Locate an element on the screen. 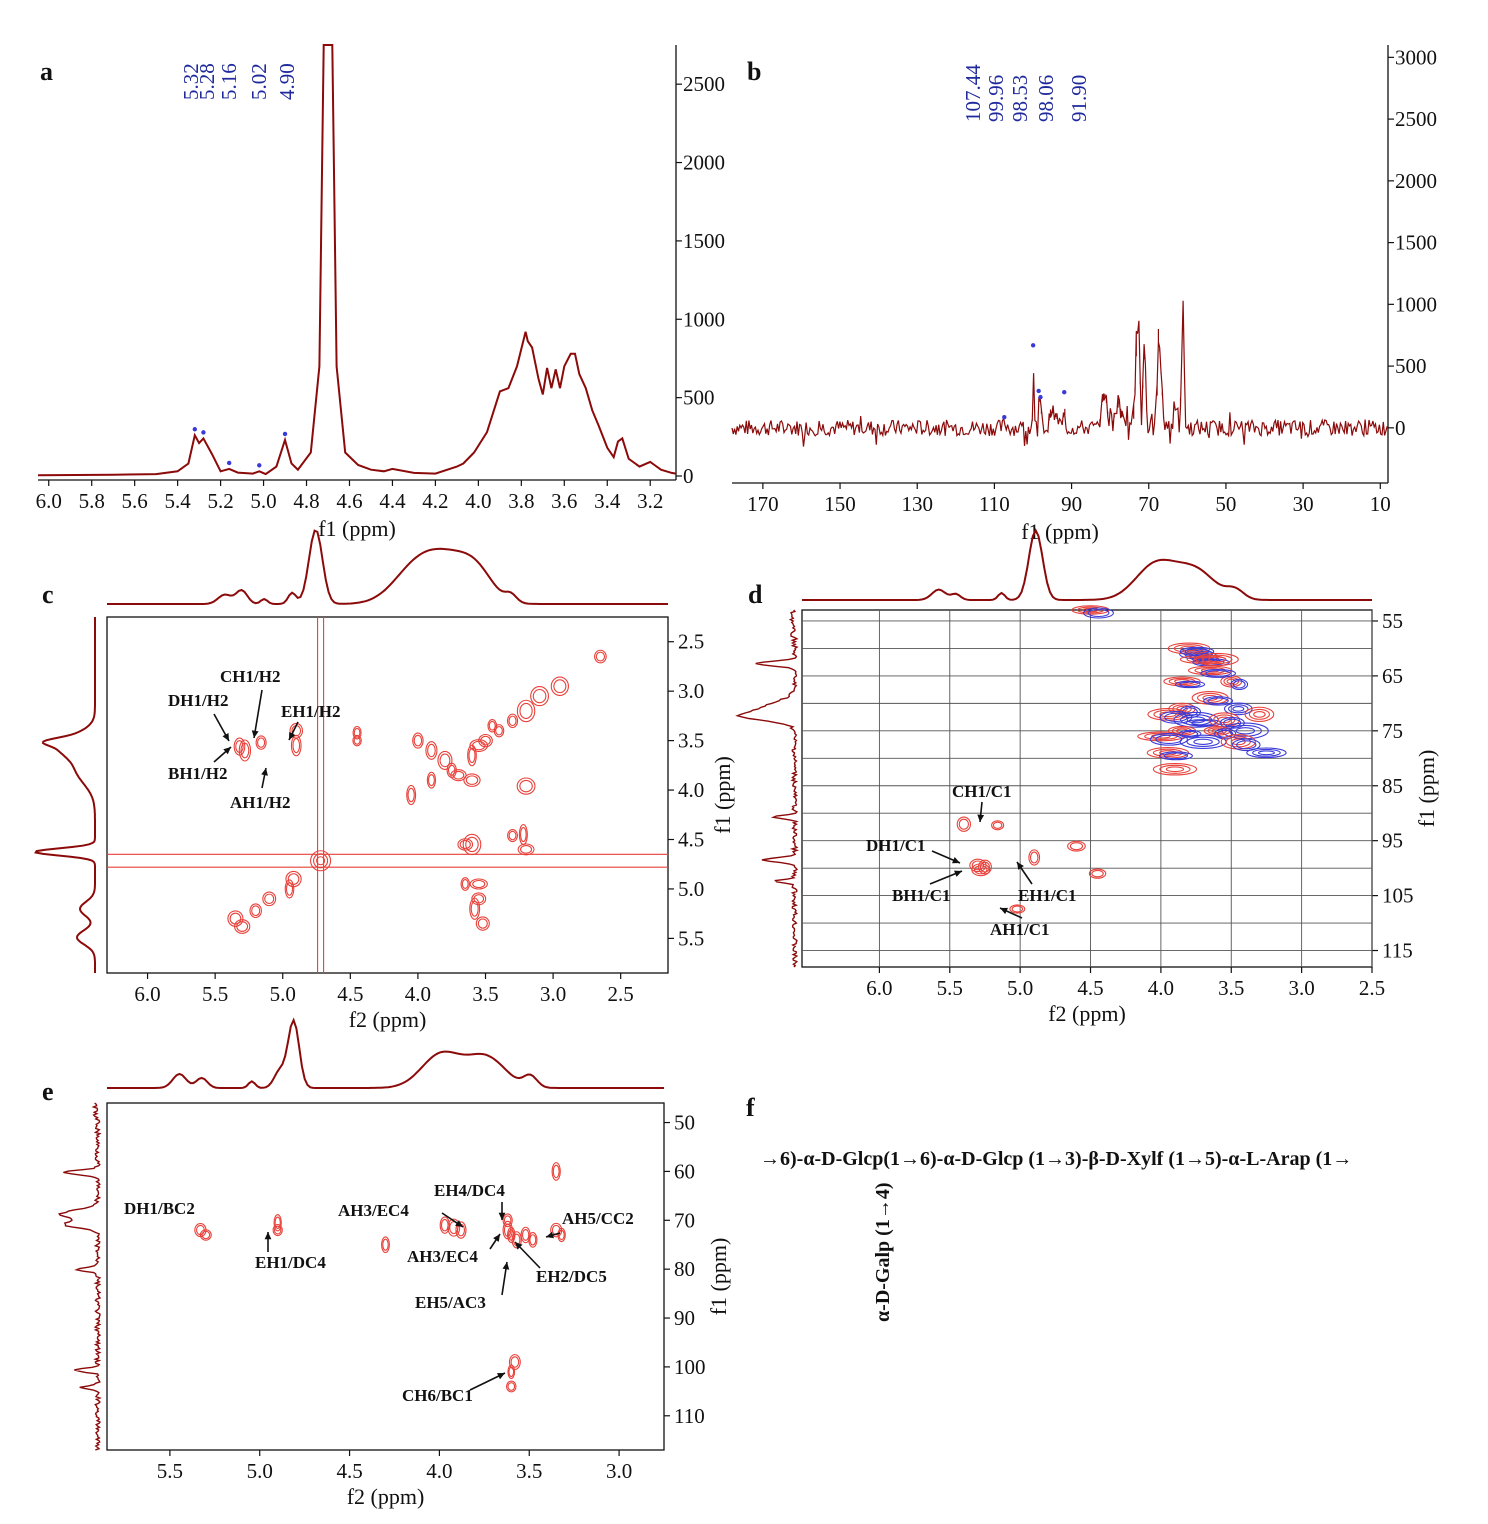 Image resolution: width=1488 pixels, height=1524 pixels. panel-a-y-tick-label: 1000 is located at coordinates (704, 319).